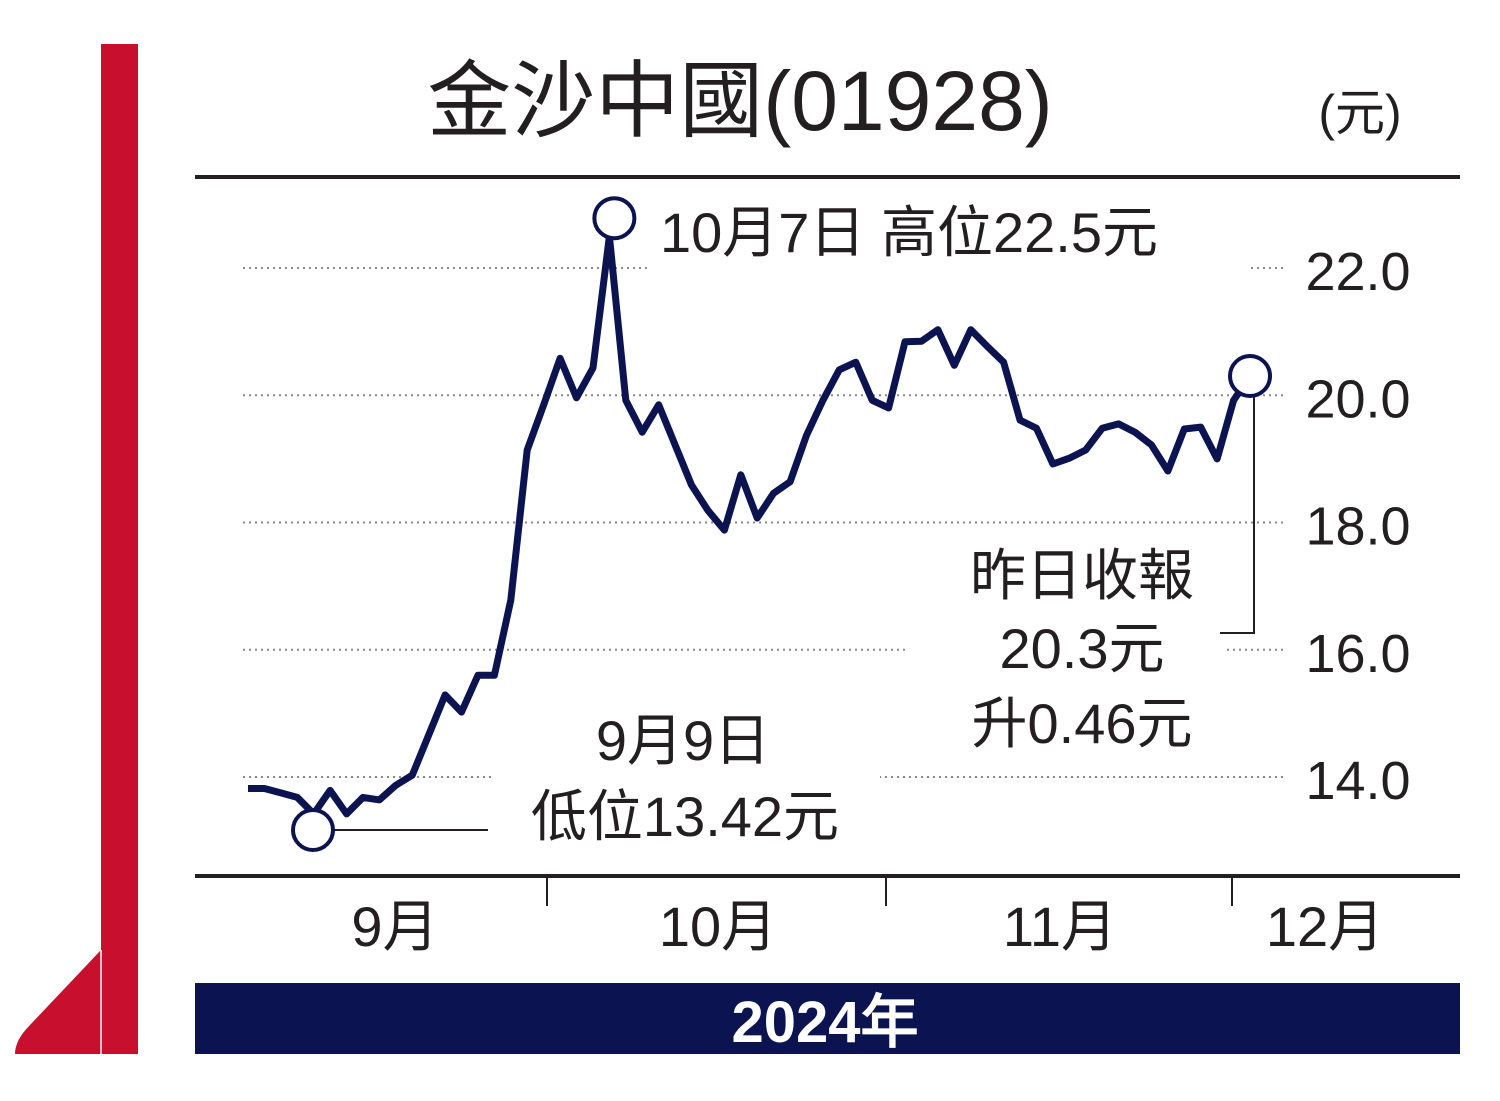  I want to click on x-tick-label: 9月, so click(394, 926).